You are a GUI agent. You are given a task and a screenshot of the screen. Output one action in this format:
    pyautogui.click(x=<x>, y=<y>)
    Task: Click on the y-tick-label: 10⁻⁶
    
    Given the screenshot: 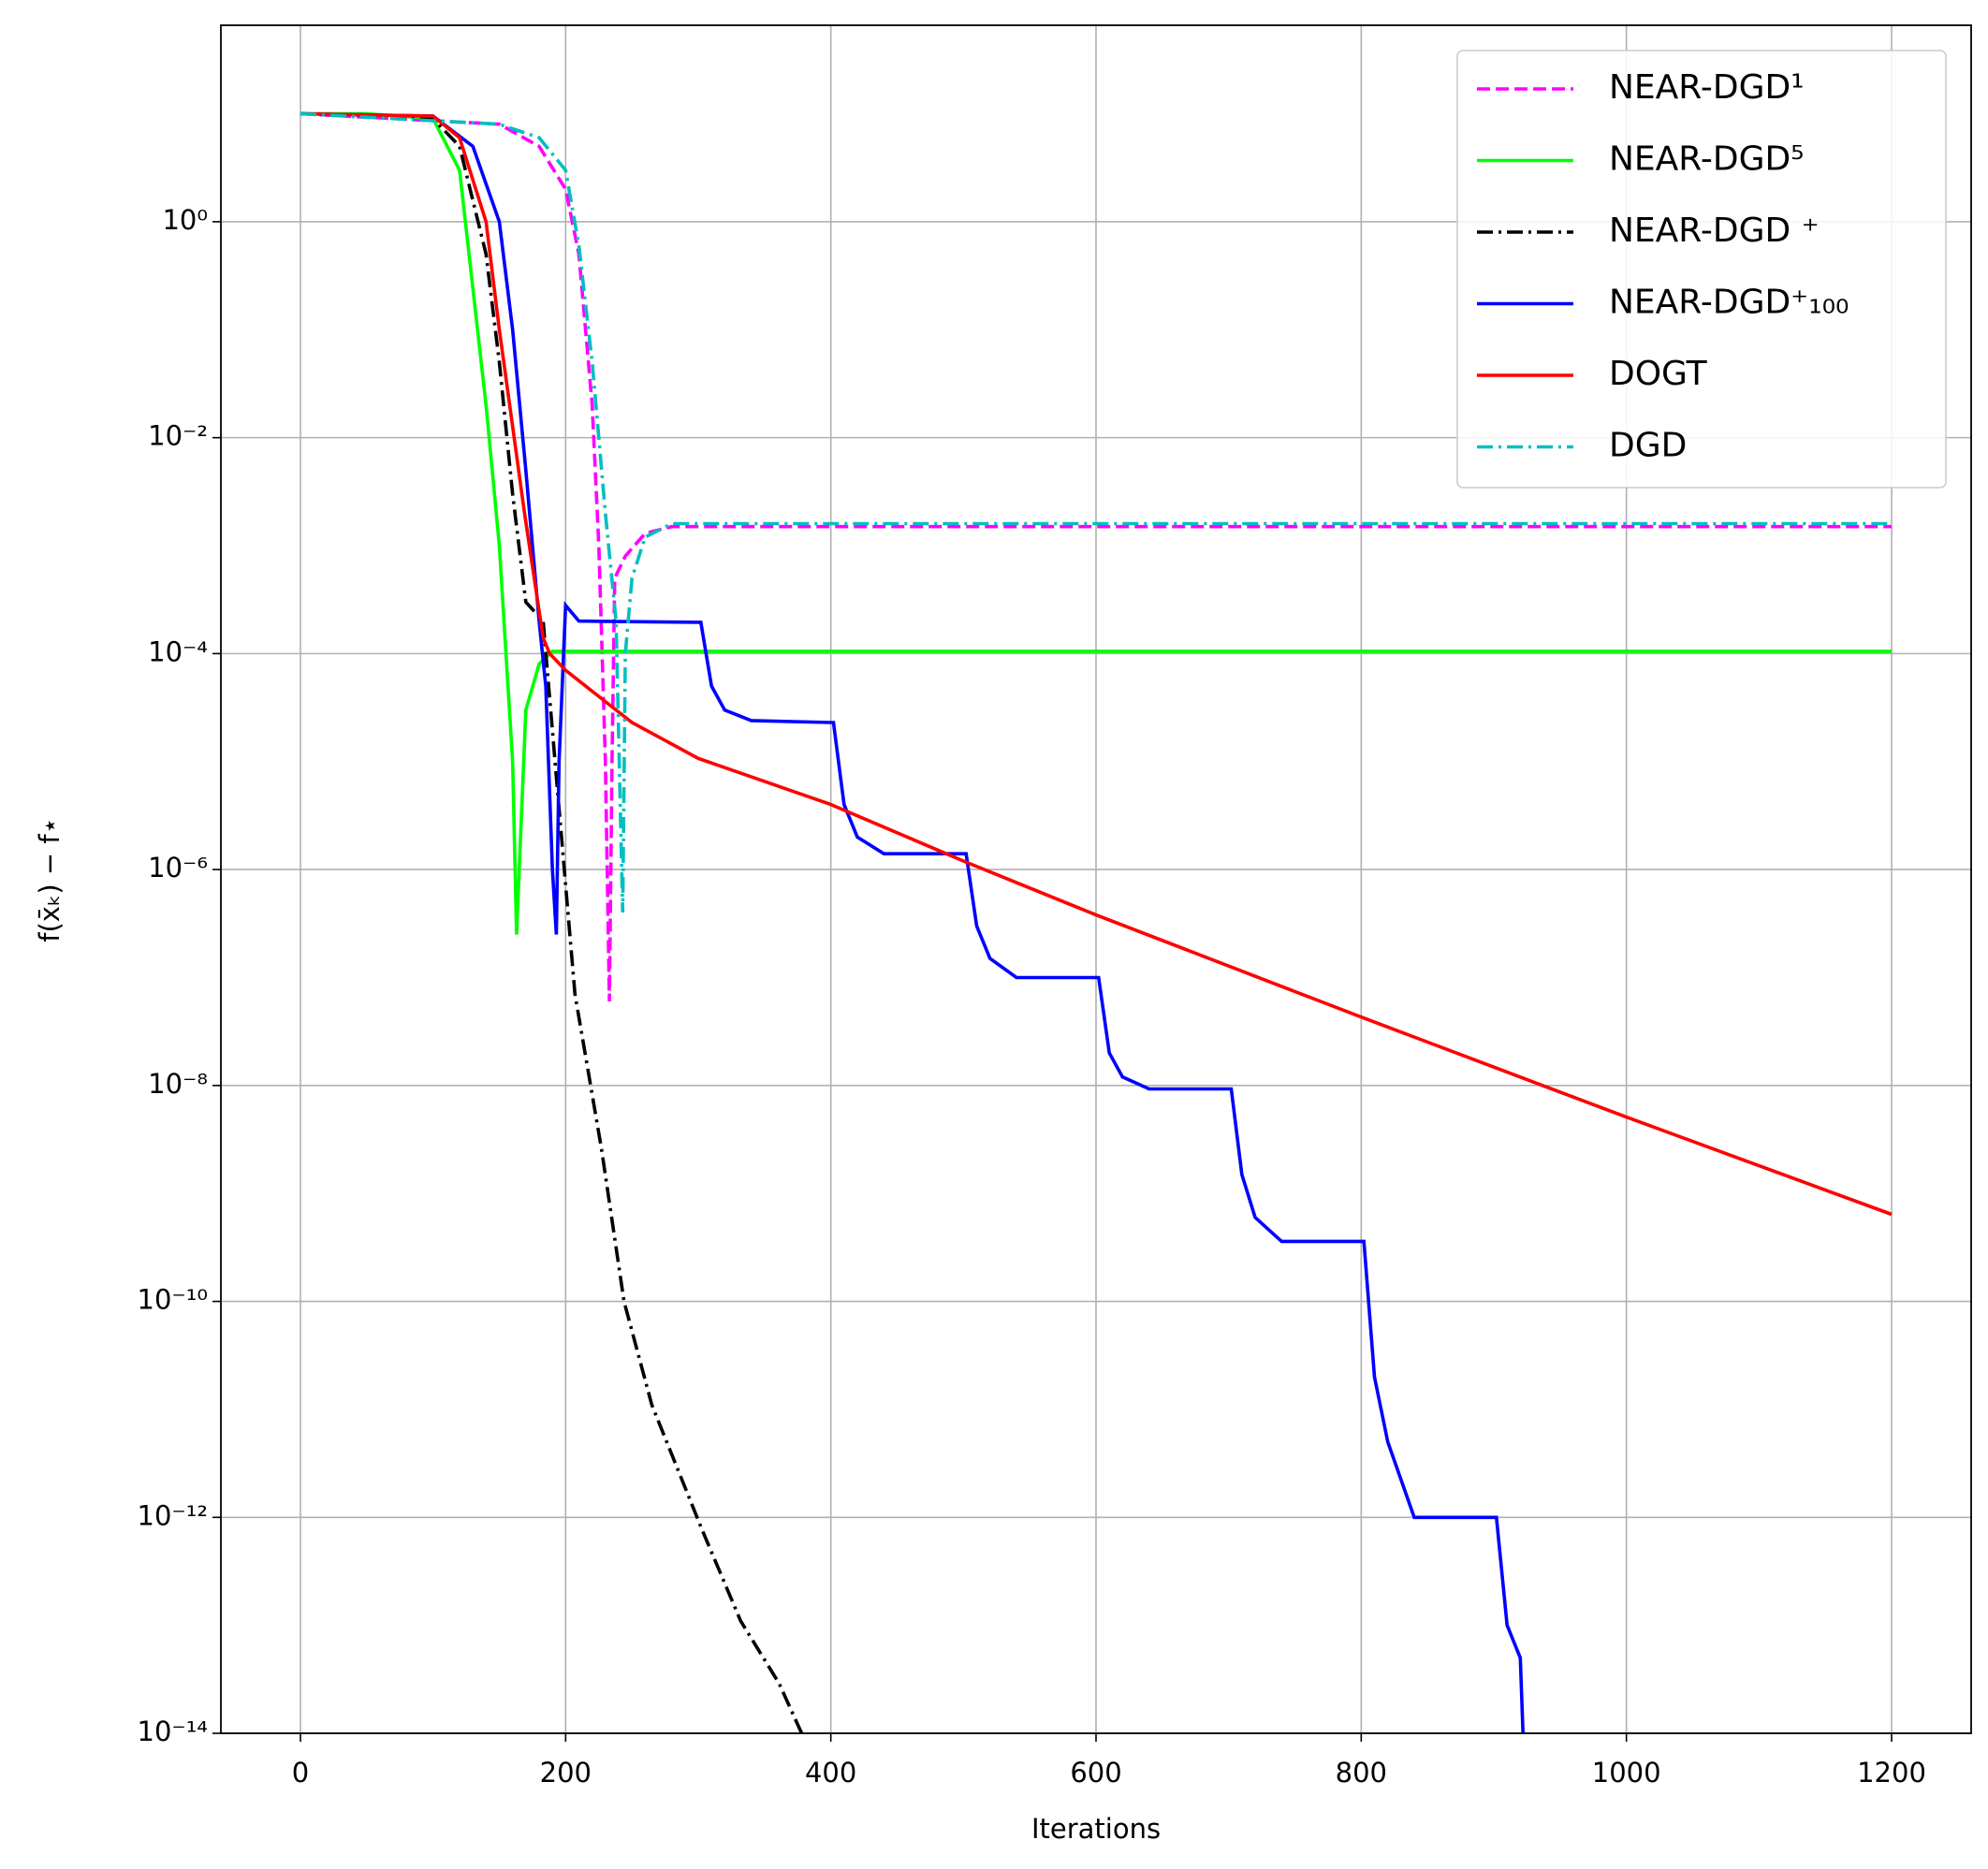 What is the action you would take?
    pyautogui.click(x=178, y=867)
    